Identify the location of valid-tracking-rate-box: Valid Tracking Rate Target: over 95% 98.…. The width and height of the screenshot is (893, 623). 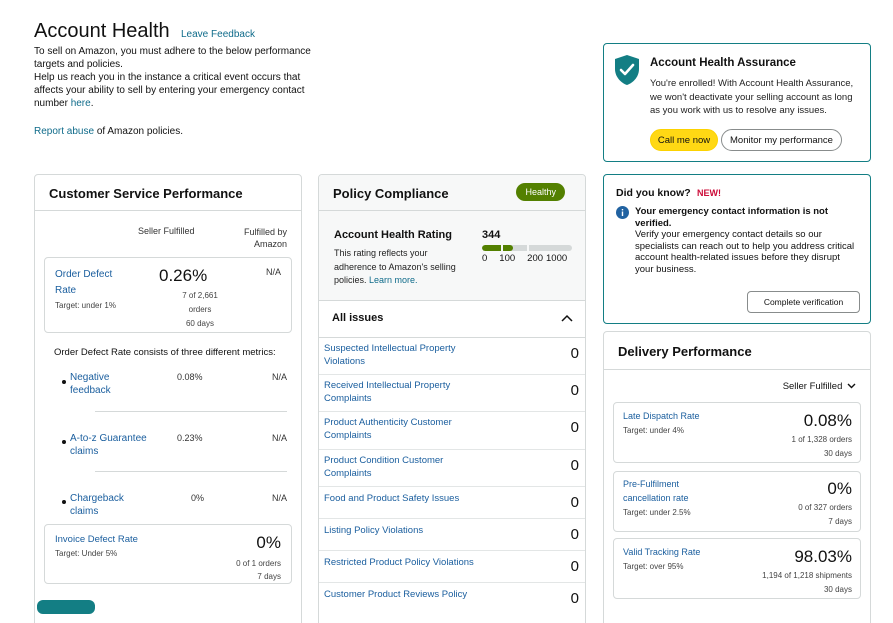
(737, 568).